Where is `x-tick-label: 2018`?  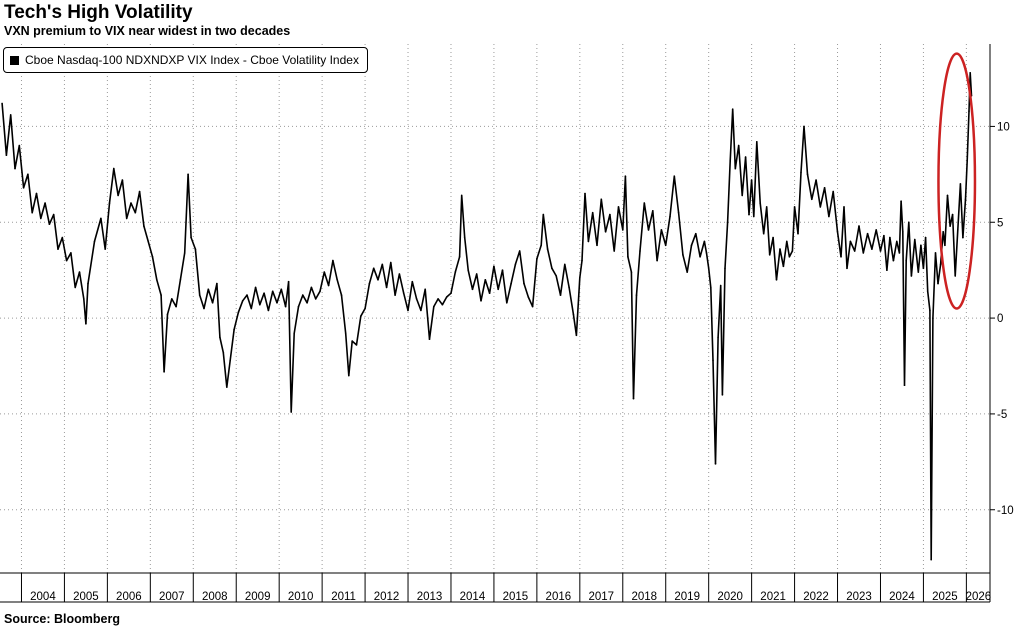 x-tick-label: 2018 is located at coordinates (644, 597).